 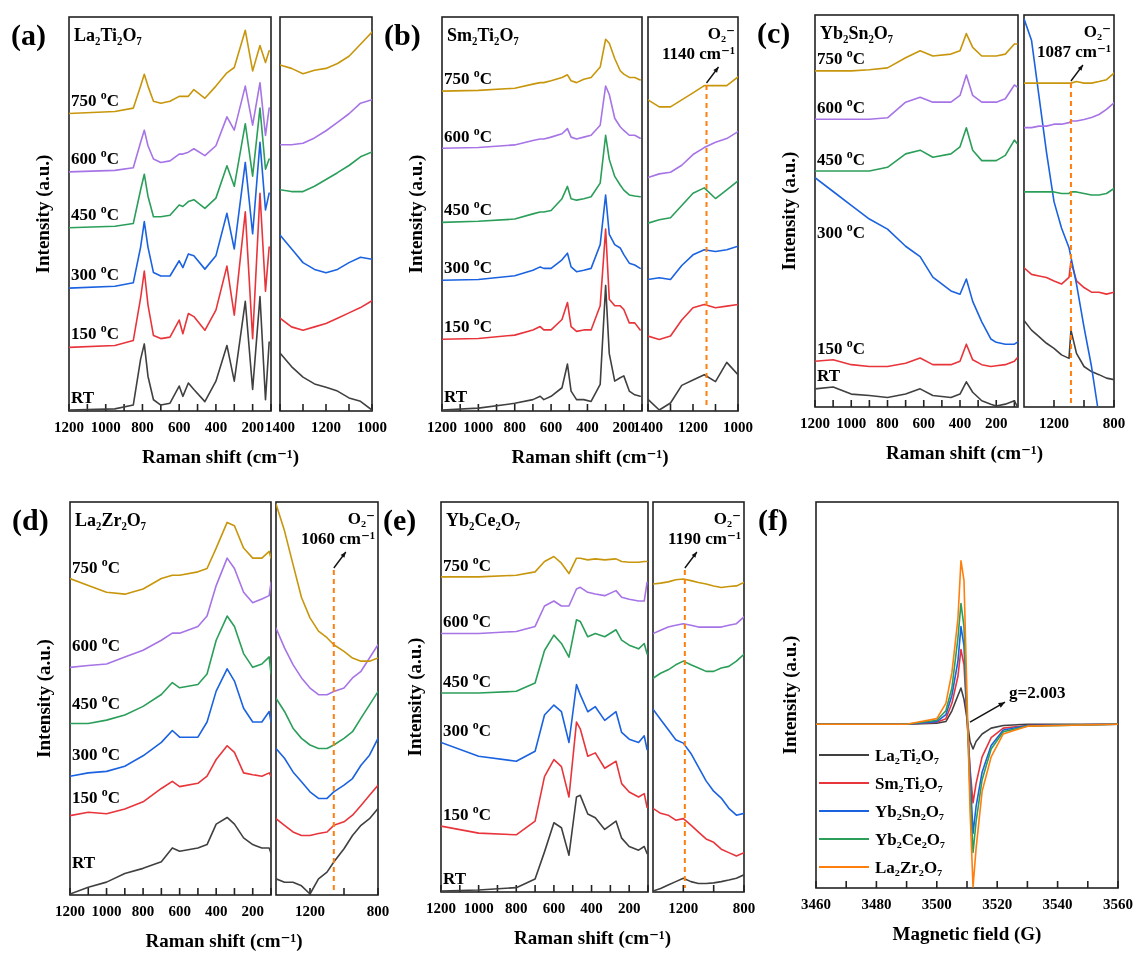 I want to click on legend-label: Yb₂Ce₂O₇, so click(x=910, y=839).